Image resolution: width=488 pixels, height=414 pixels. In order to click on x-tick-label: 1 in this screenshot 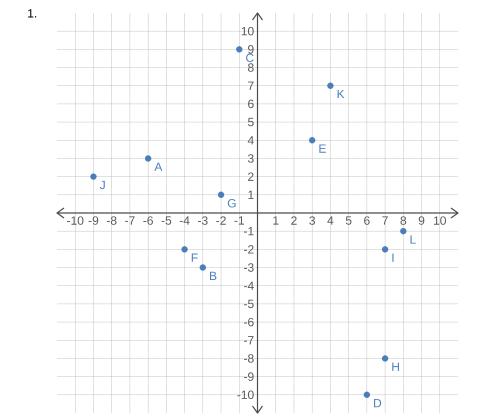, I will do `click(275, 220)`.